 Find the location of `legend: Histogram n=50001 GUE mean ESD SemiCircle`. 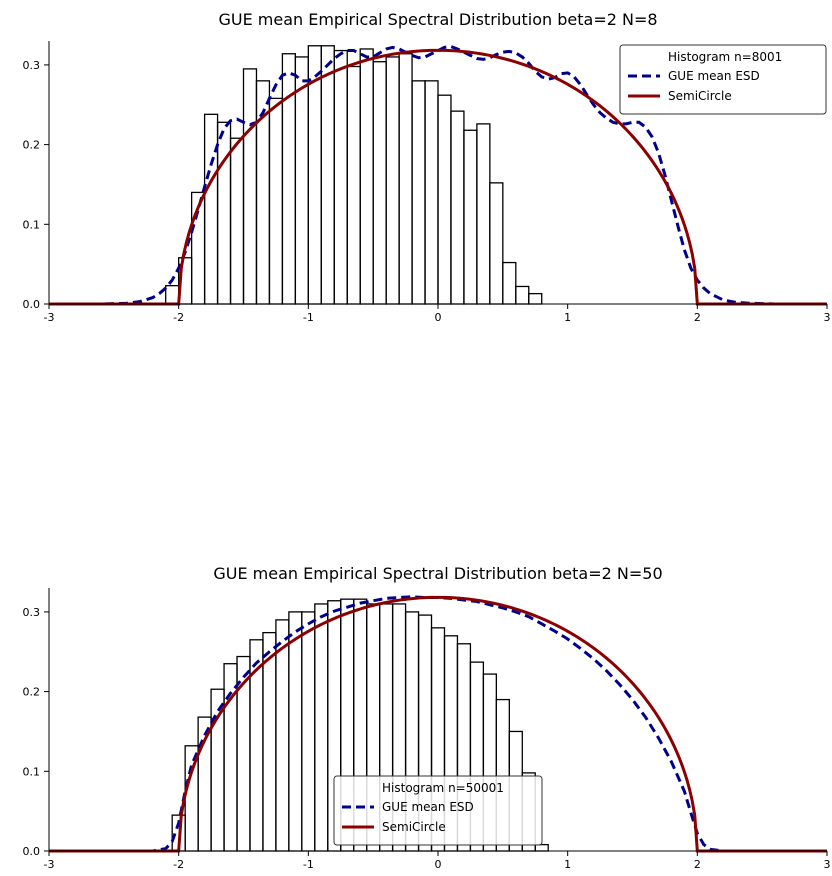

legend: Histogram n=50001 GUE mean ESD SemiCircle is located at coordinates (438, 810).